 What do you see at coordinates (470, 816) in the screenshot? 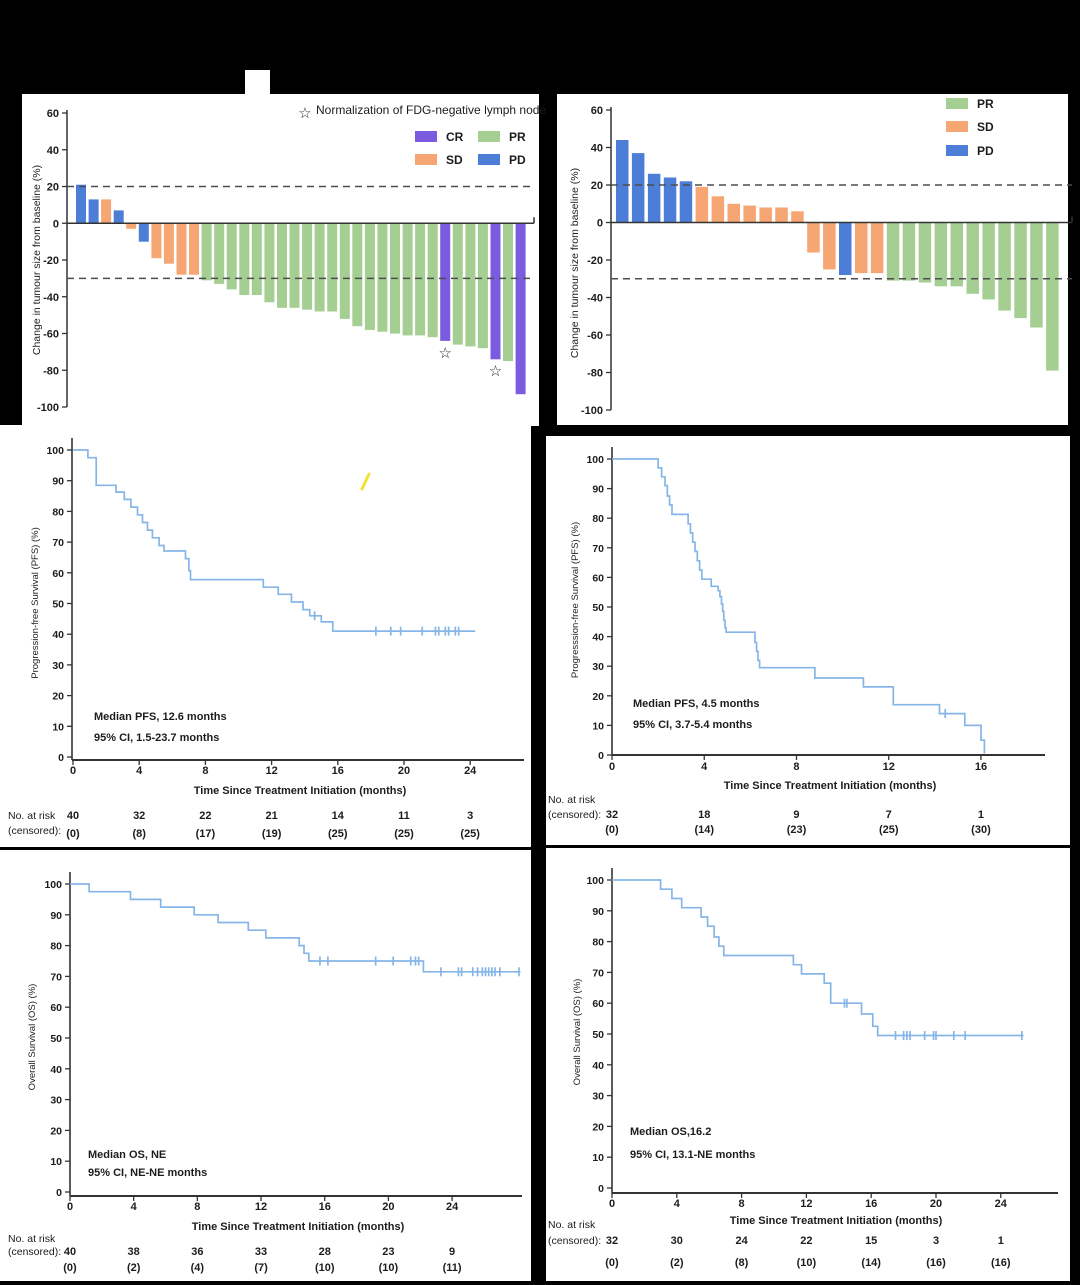
I see `at-risk-count: 3` at bounding box center [470, 816].